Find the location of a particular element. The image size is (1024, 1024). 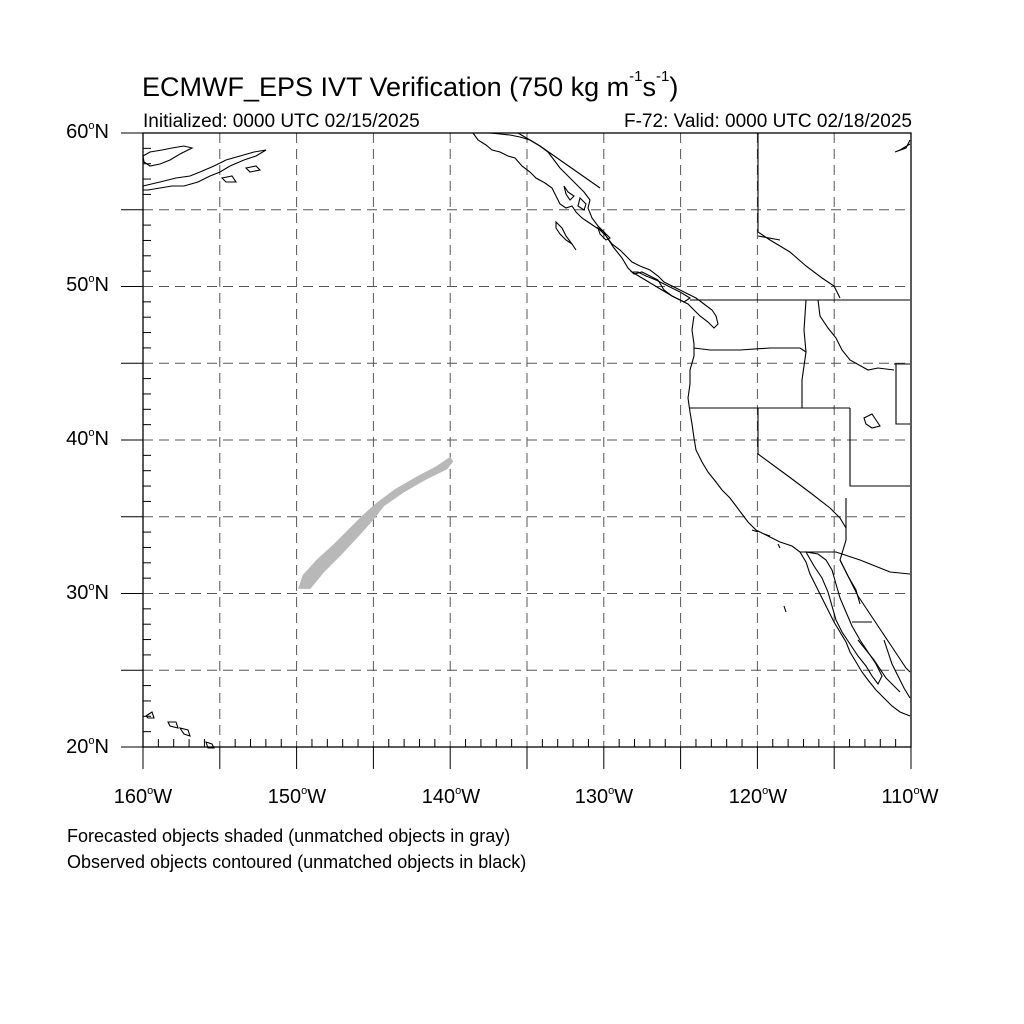

initialized-time: Initialized: 0000 UTC 02/15/2025 is located at coordinates (281, 121).